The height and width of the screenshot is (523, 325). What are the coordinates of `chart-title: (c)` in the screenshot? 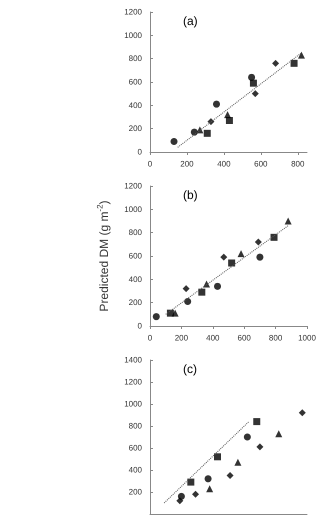 It's located at (190, 369).